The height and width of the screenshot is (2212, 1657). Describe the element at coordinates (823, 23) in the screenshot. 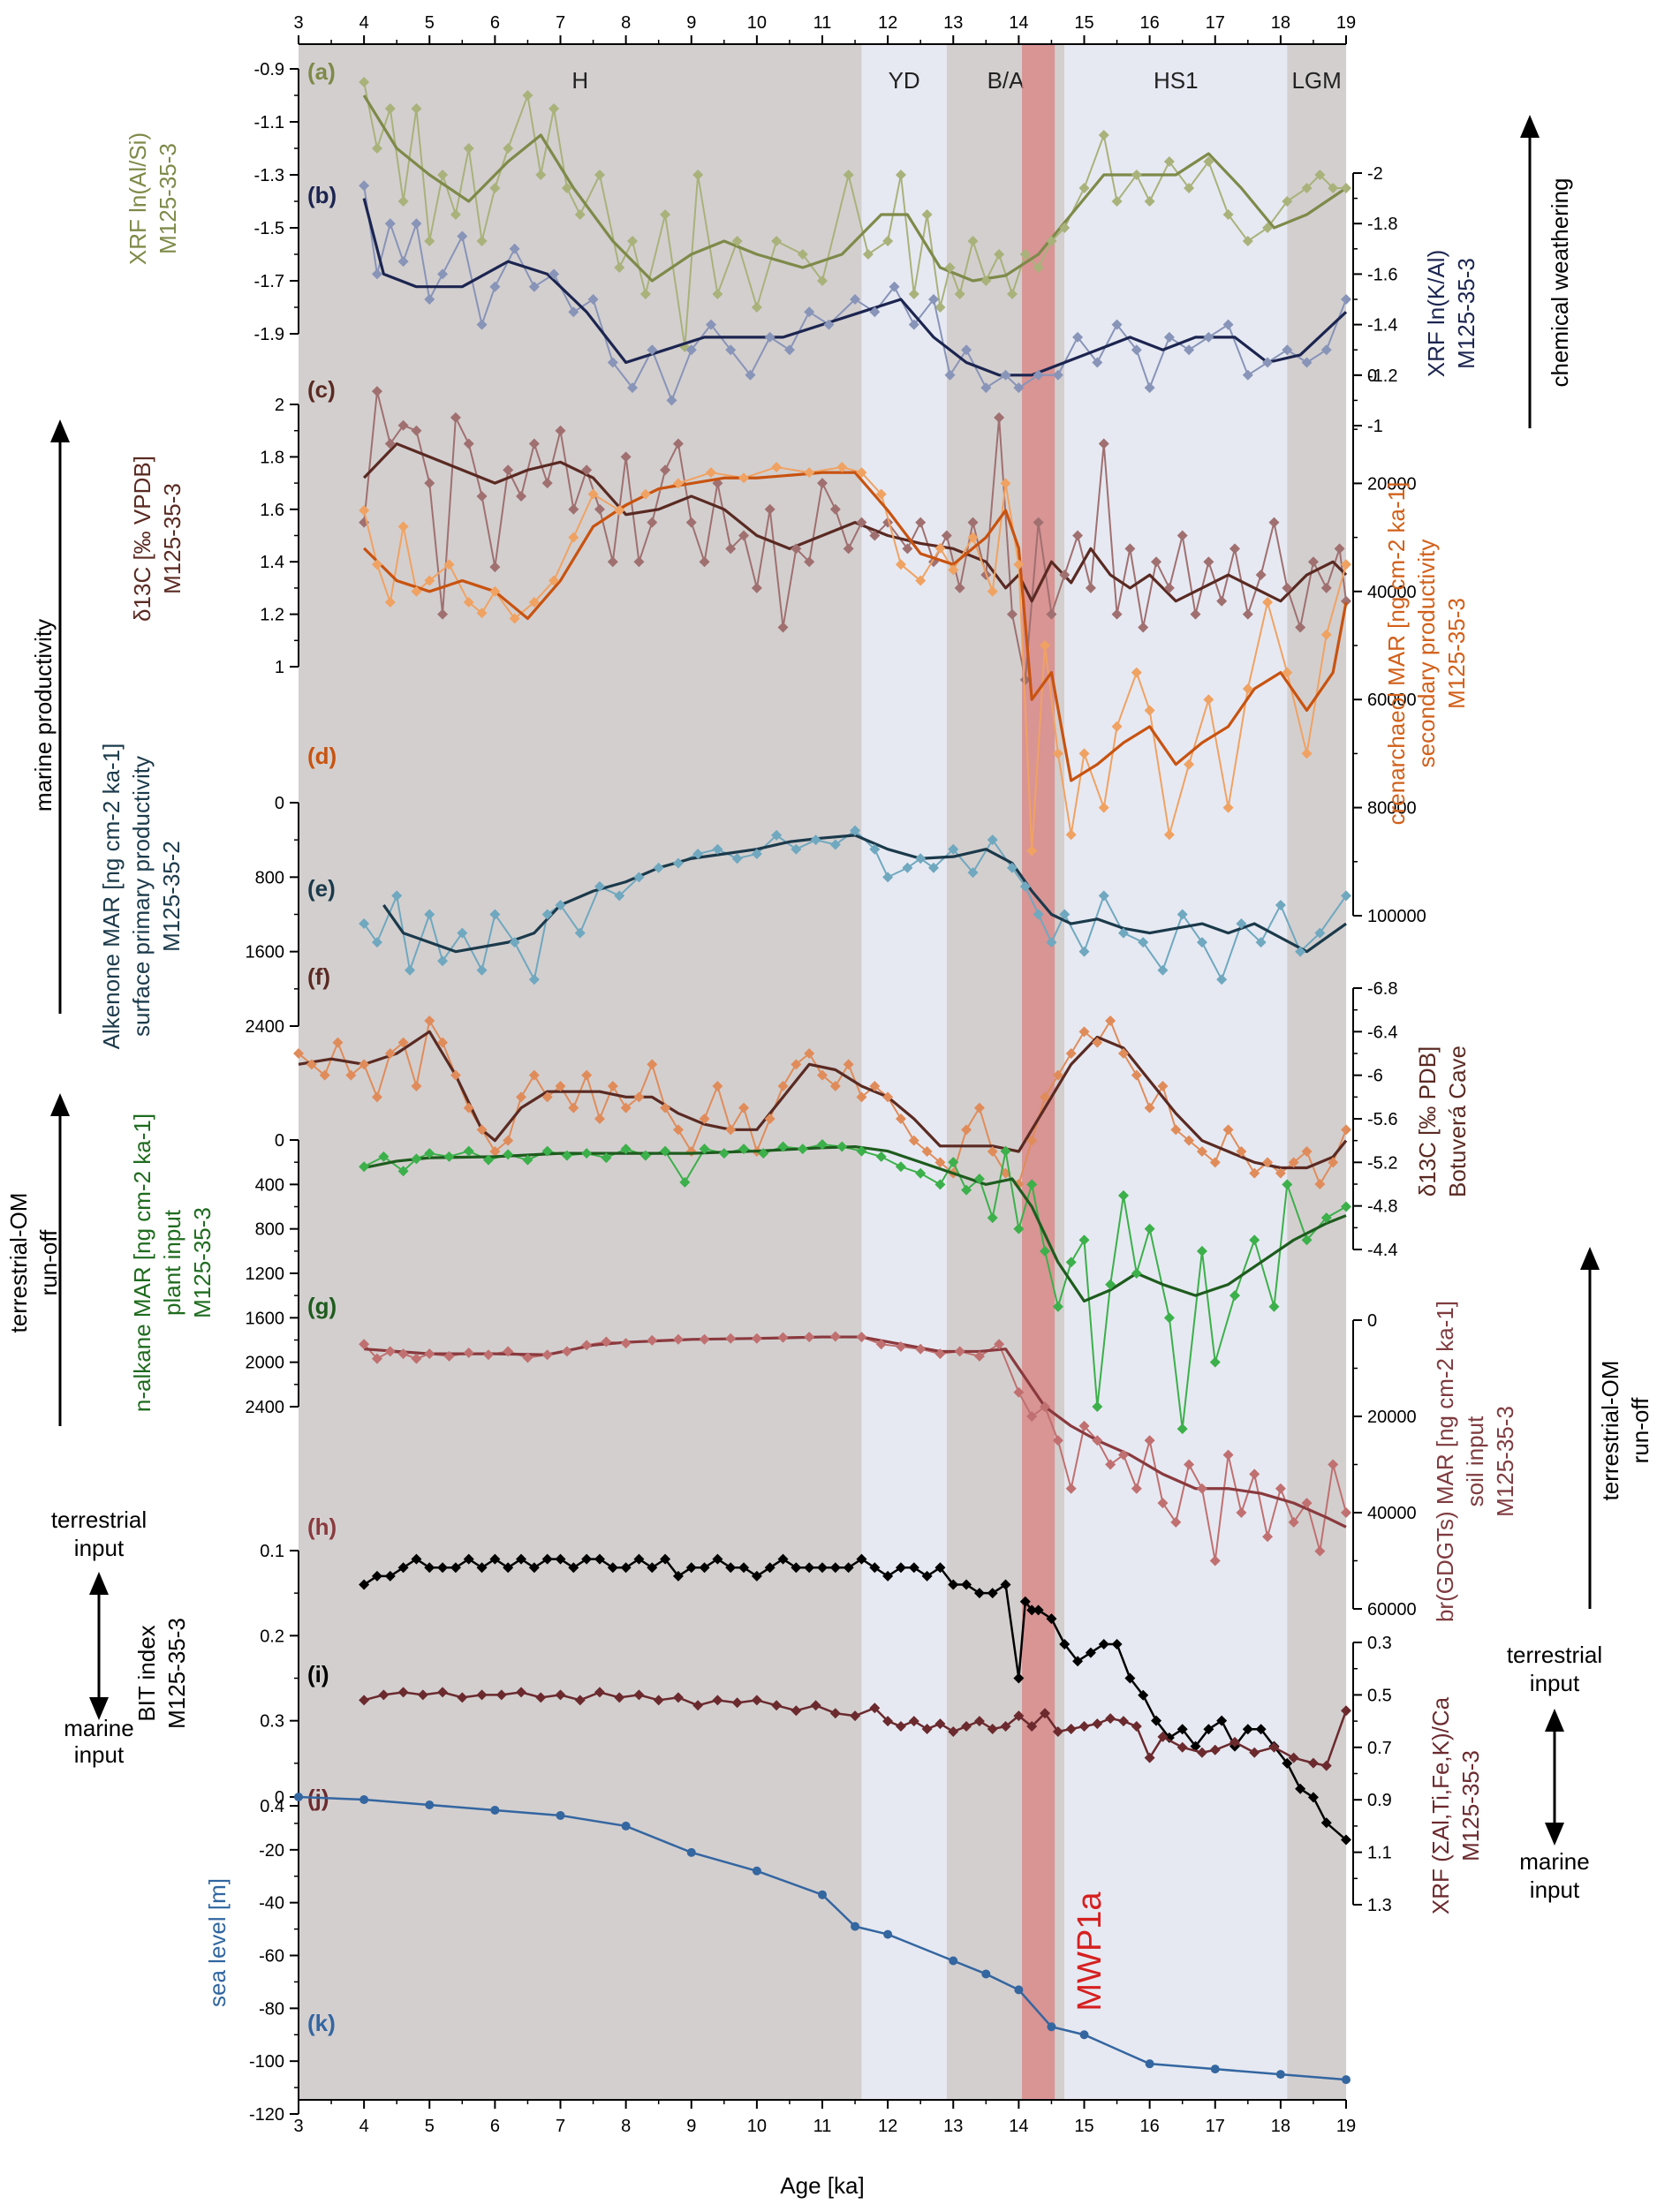

I see `top-tick-label: 11` at that location.